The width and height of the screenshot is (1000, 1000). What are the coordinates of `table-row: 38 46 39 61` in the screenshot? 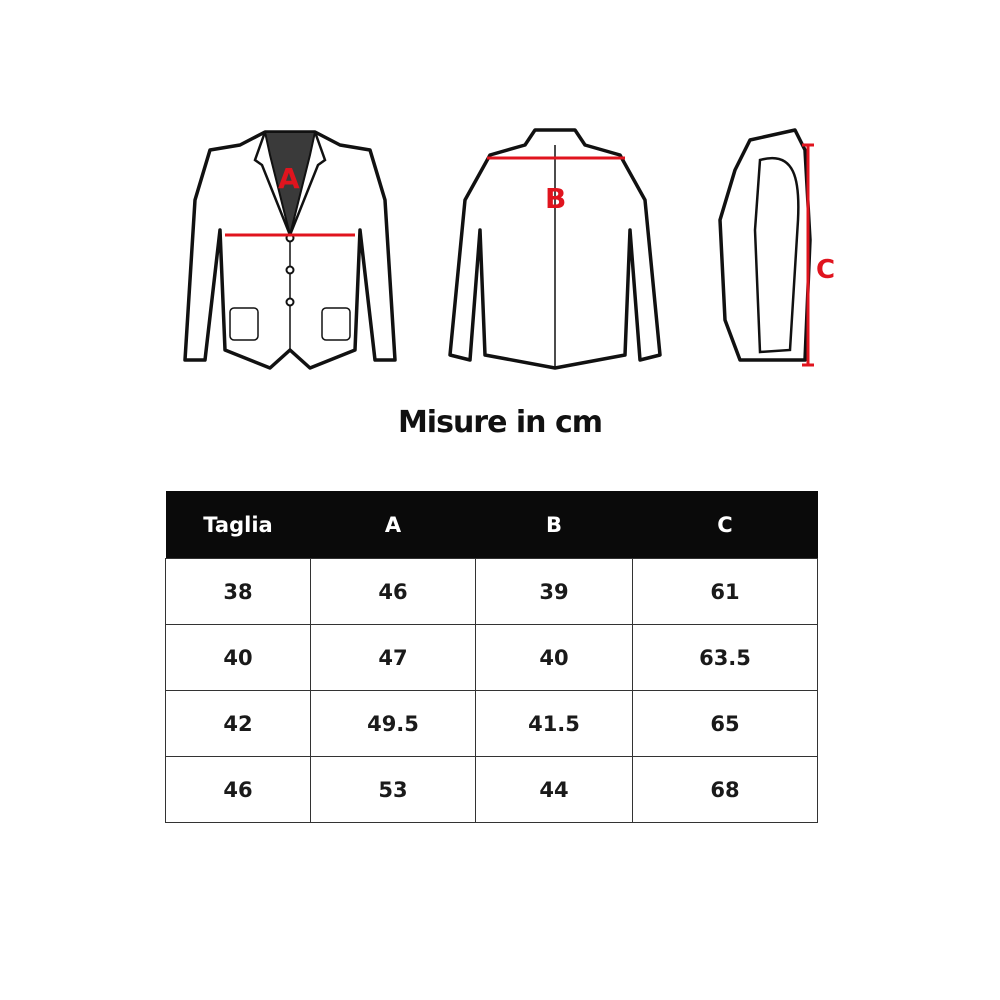 It's located at (491, 591).